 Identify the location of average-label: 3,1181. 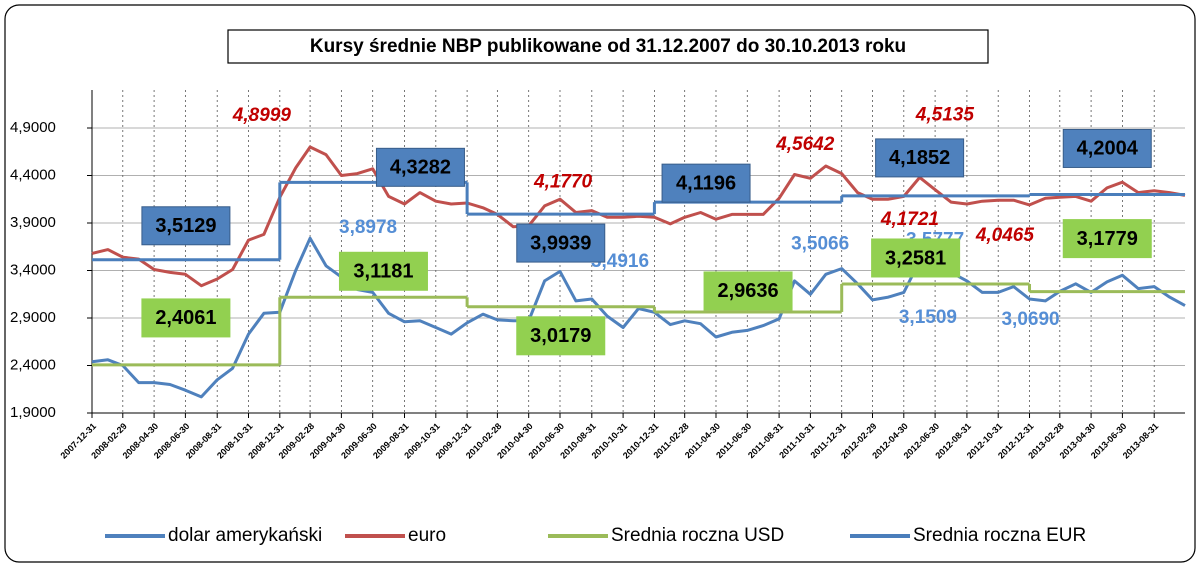
(383, 272).